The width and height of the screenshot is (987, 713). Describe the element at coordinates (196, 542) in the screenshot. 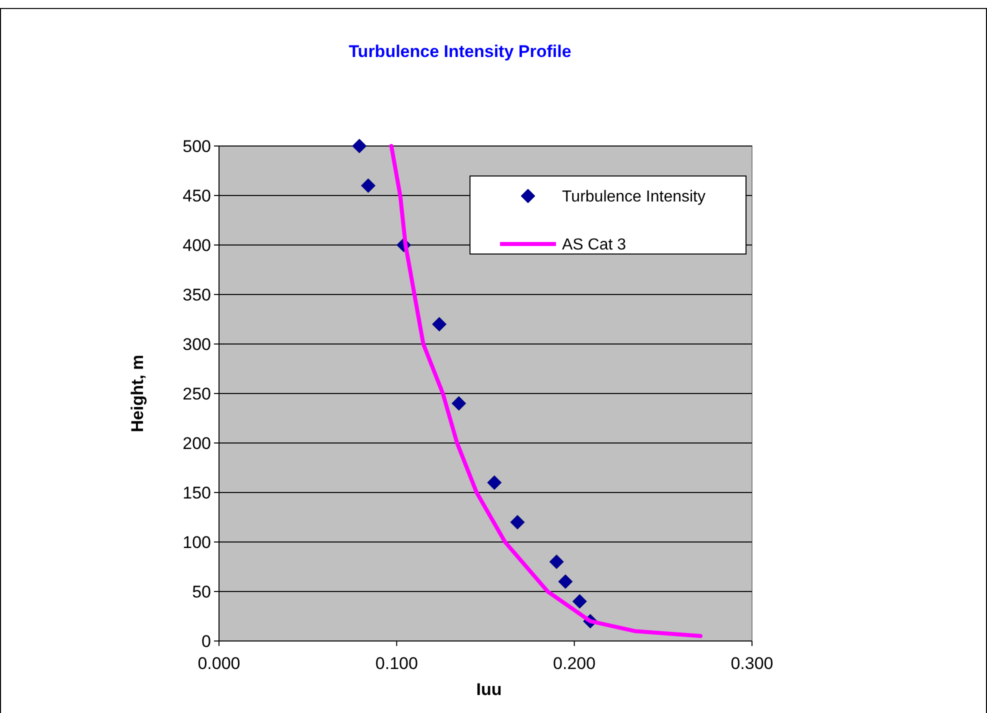

I see `y-tick-label: 100` at that location.